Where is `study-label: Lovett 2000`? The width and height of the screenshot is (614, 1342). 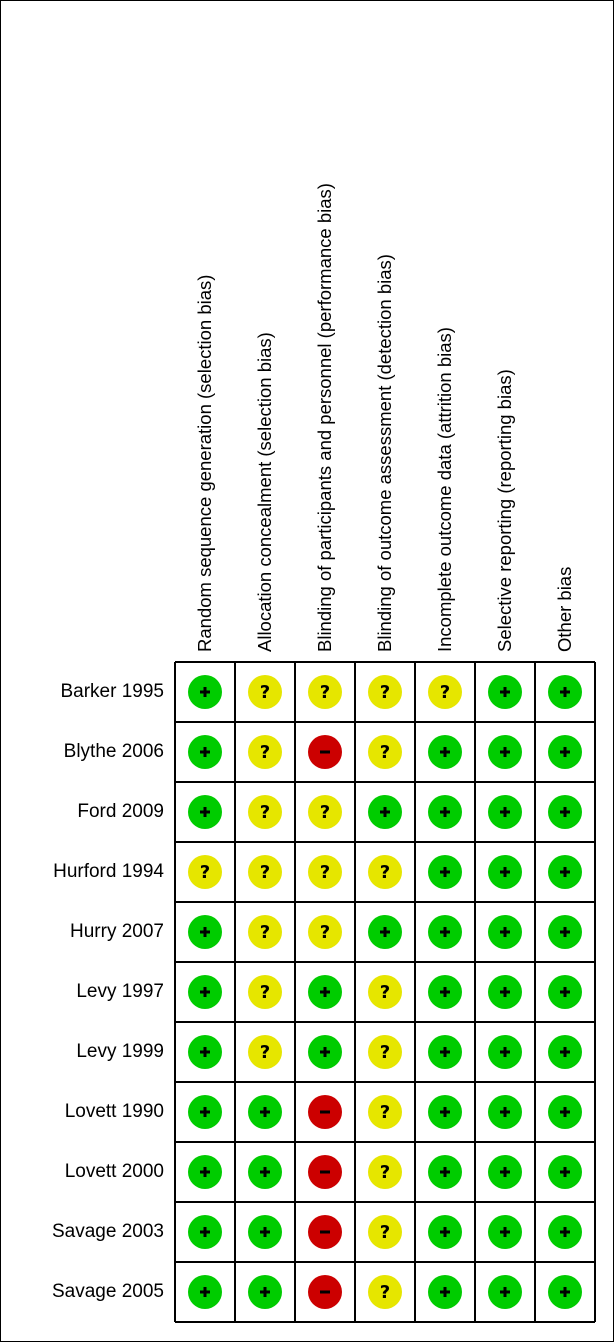
study-label: Lovett 2000 is located at coordinates (114, 1171).